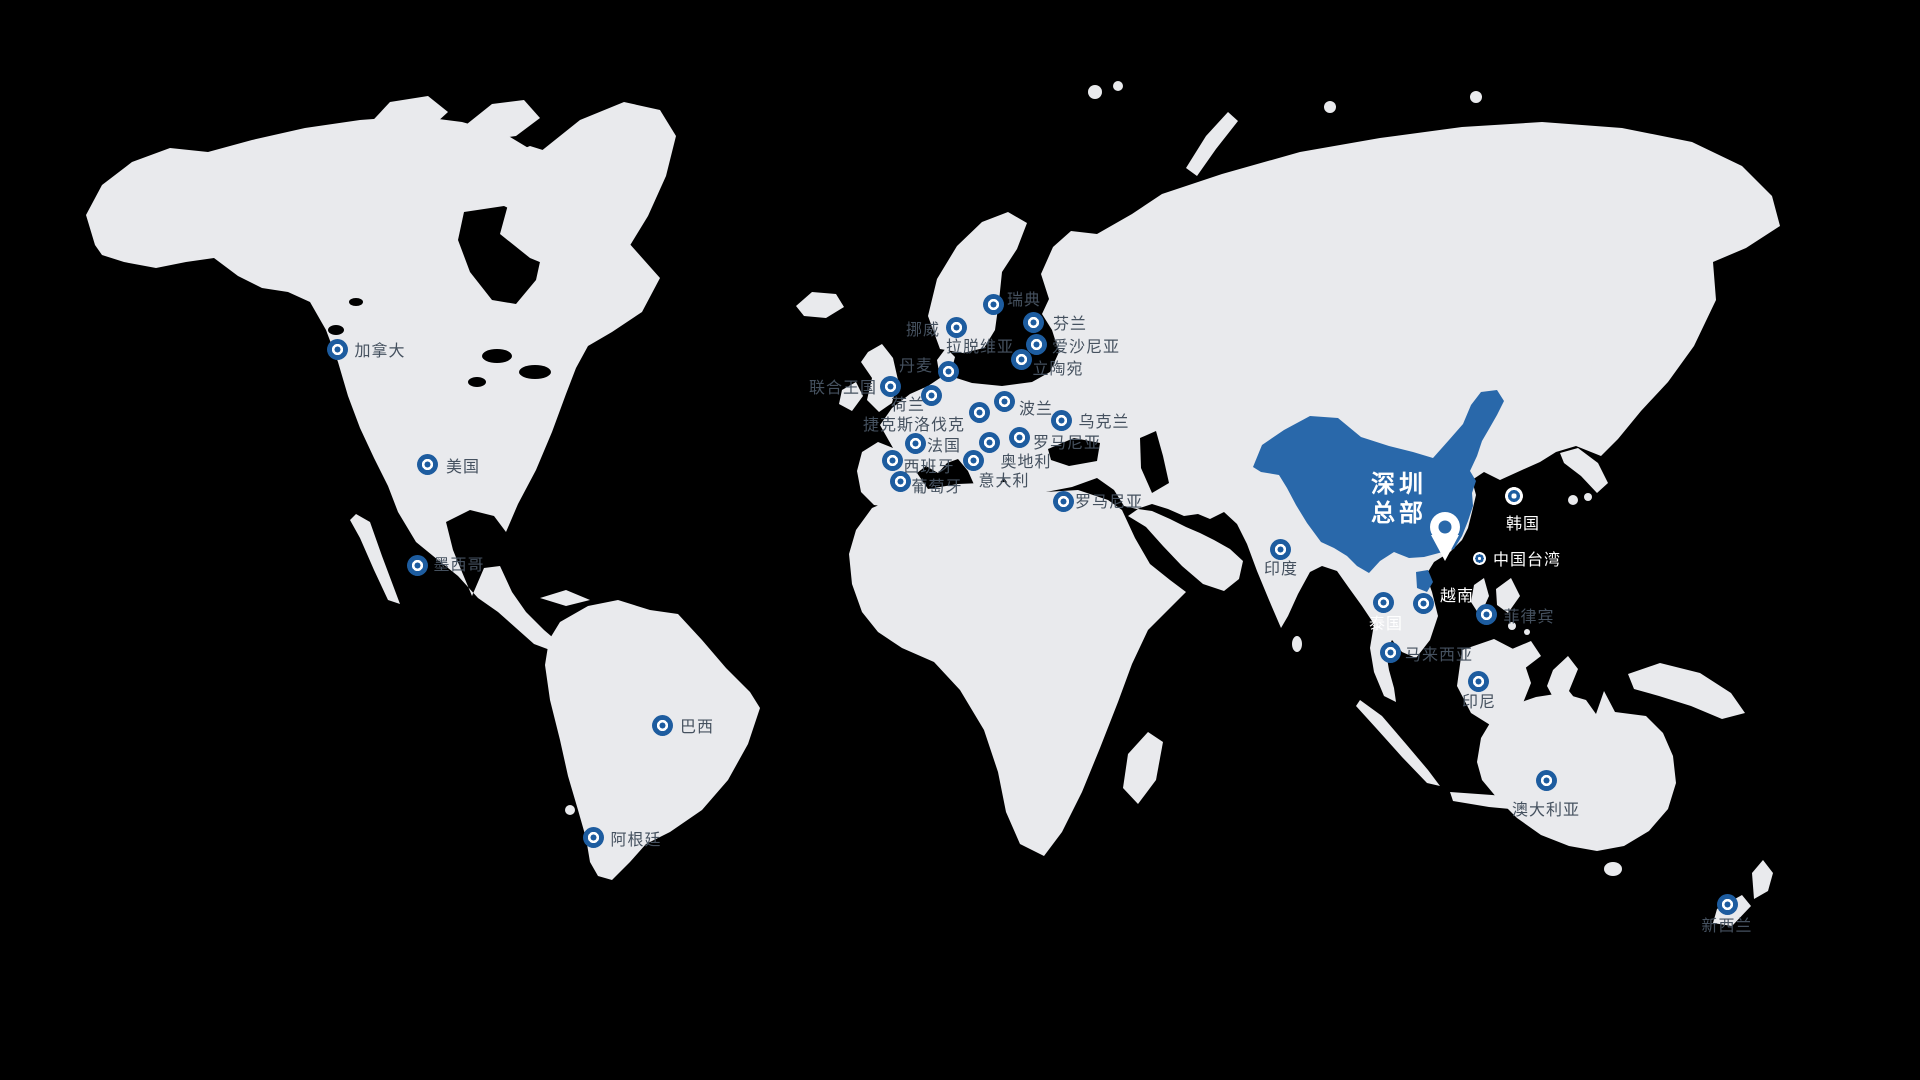 This screenshot has height=1080, width=1920. Describe the element at coordinates (1479, 701) in the screenshot. I see `location-label: 印尼` at that location.